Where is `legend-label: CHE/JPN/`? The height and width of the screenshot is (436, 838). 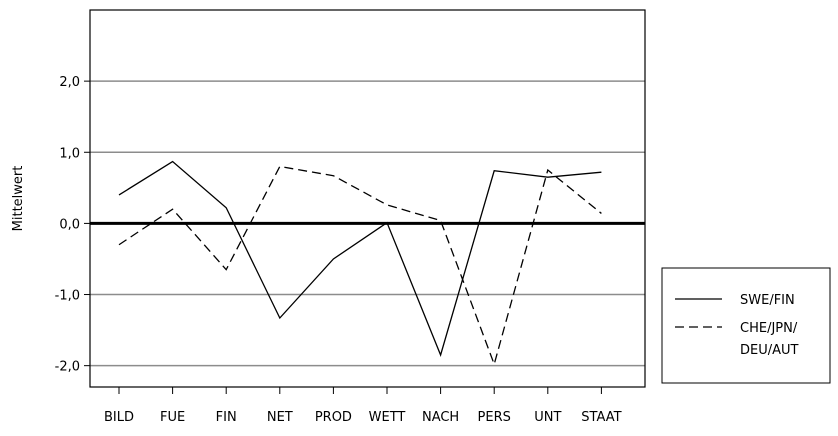
legend-label: CHE/JPN/ is located at coordinates (769, 328).